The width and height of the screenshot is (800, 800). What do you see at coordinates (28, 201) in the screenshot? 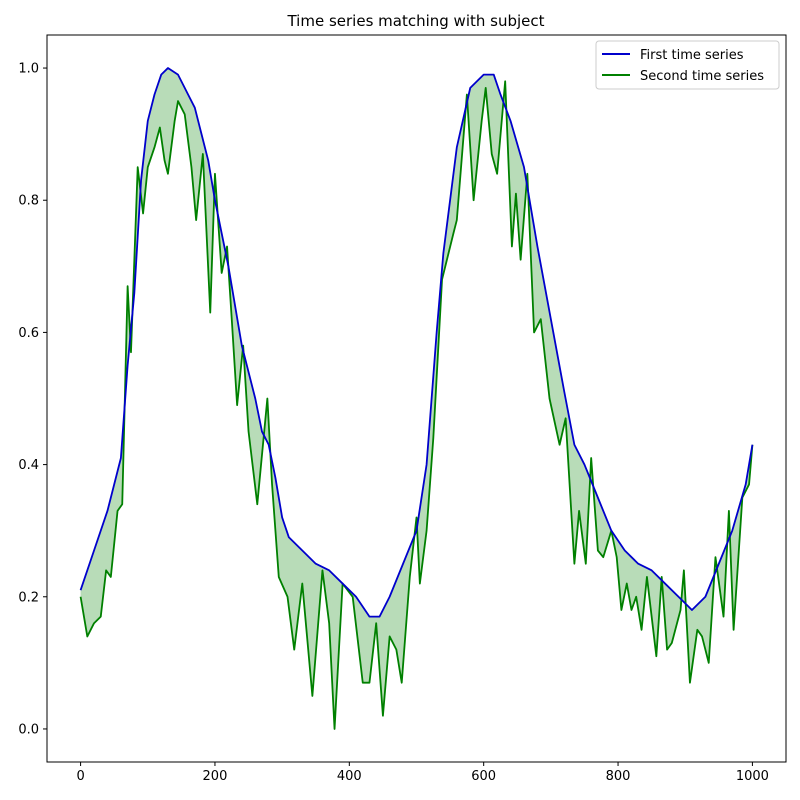
I see `y-tick-label: 0.8` at bounding box center [28, 201].